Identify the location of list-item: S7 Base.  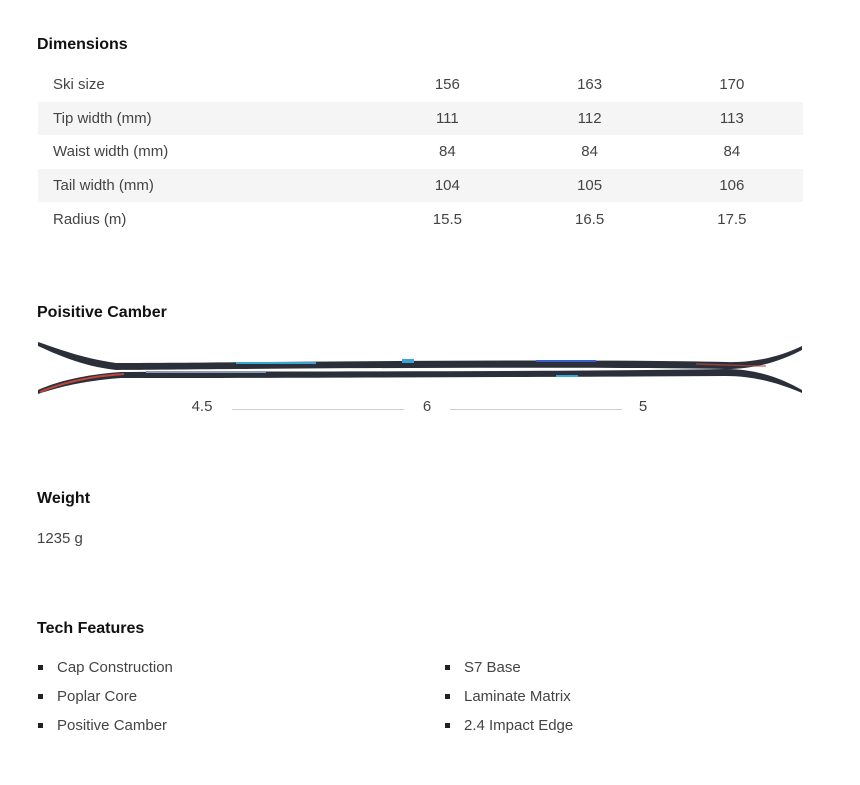
(508, 671).